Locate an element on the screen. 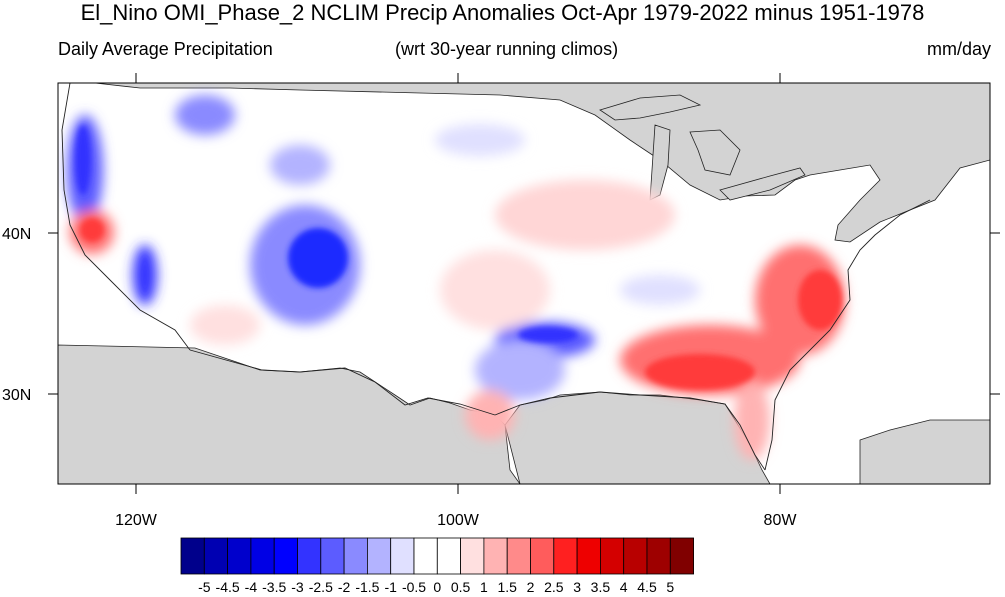  colorbar-label: 3 is located at coordinates (577, 587).